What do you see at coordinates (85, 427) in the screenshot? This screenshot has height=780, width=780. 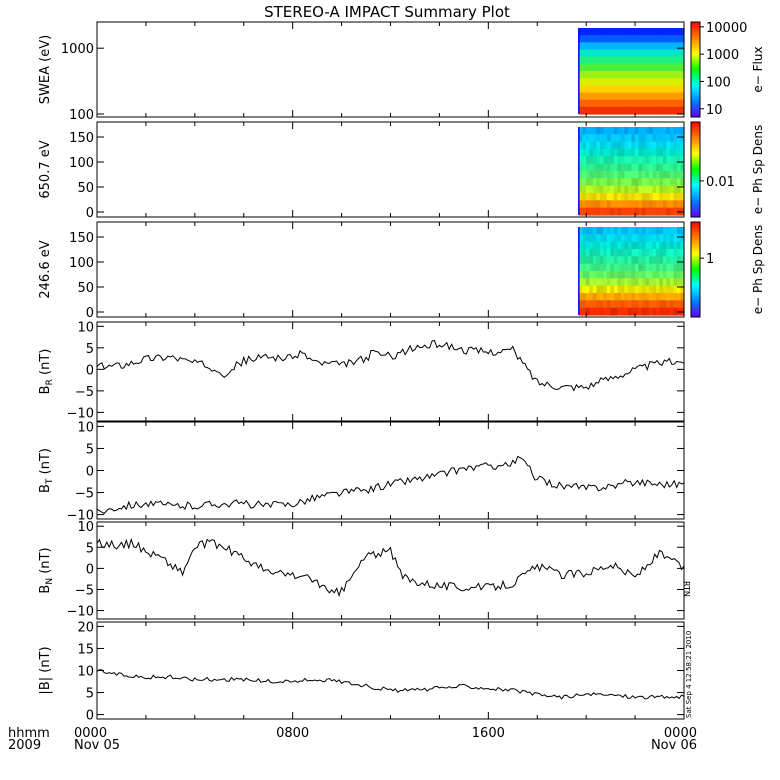 I see `panel-5-ytick-label: 10` at bounding box center [85, 427].